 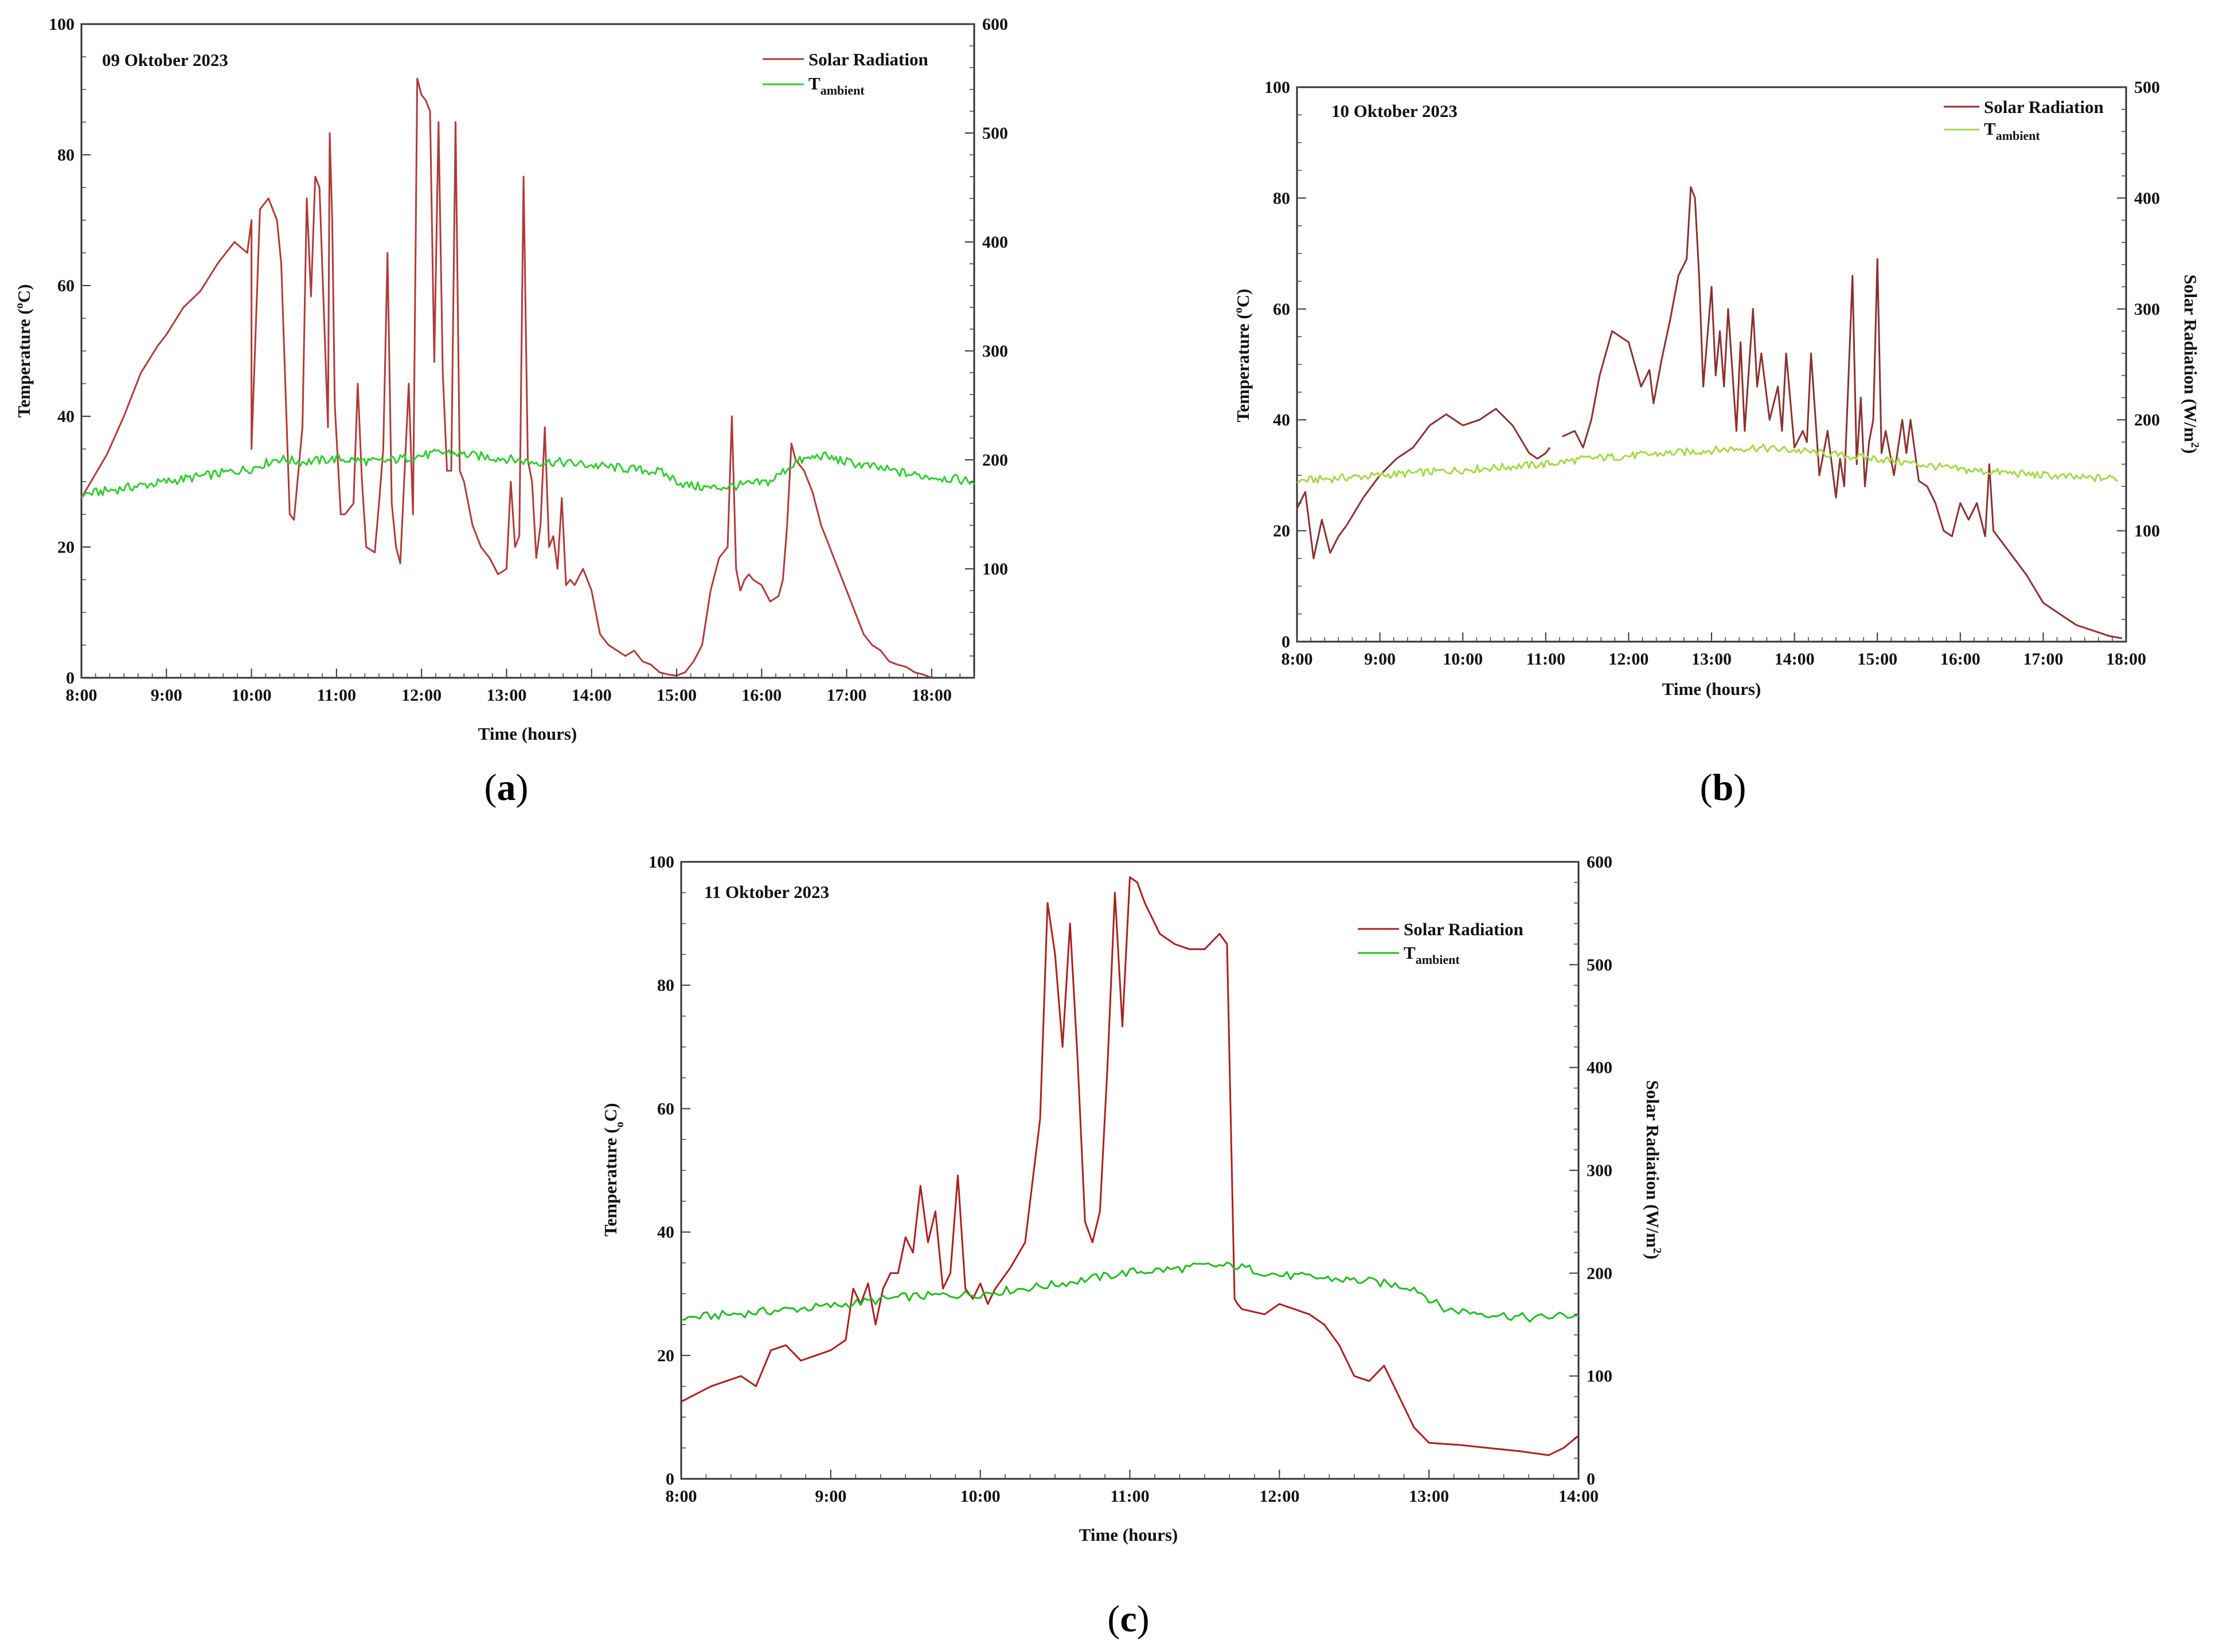 I want to click on caption: (b), so click(x=1723, y=788).